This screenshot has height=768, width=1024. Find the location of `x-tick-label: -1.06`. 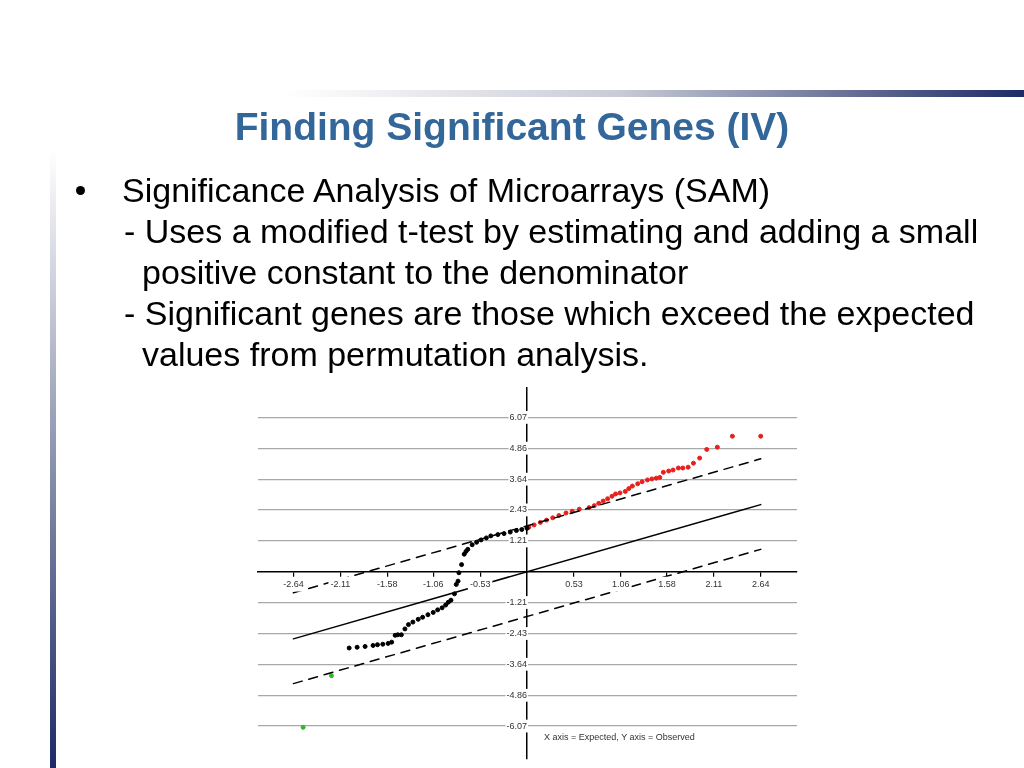

x-tick-label: -1.06 is located at coordinates (433, 583).